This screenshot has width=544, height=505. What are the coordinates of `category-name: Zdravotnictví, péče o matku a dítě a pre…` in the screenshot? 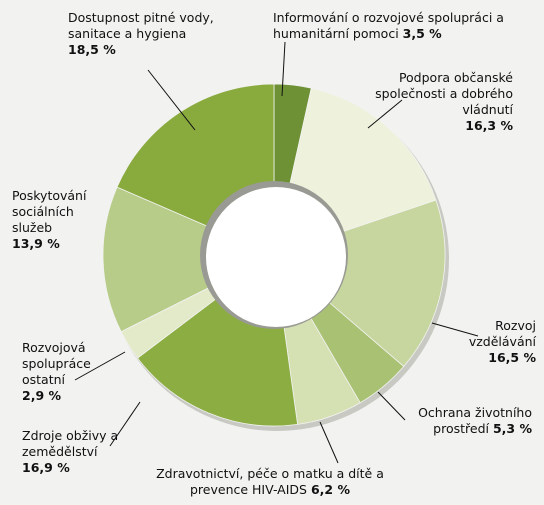 It's located at (270, 481).